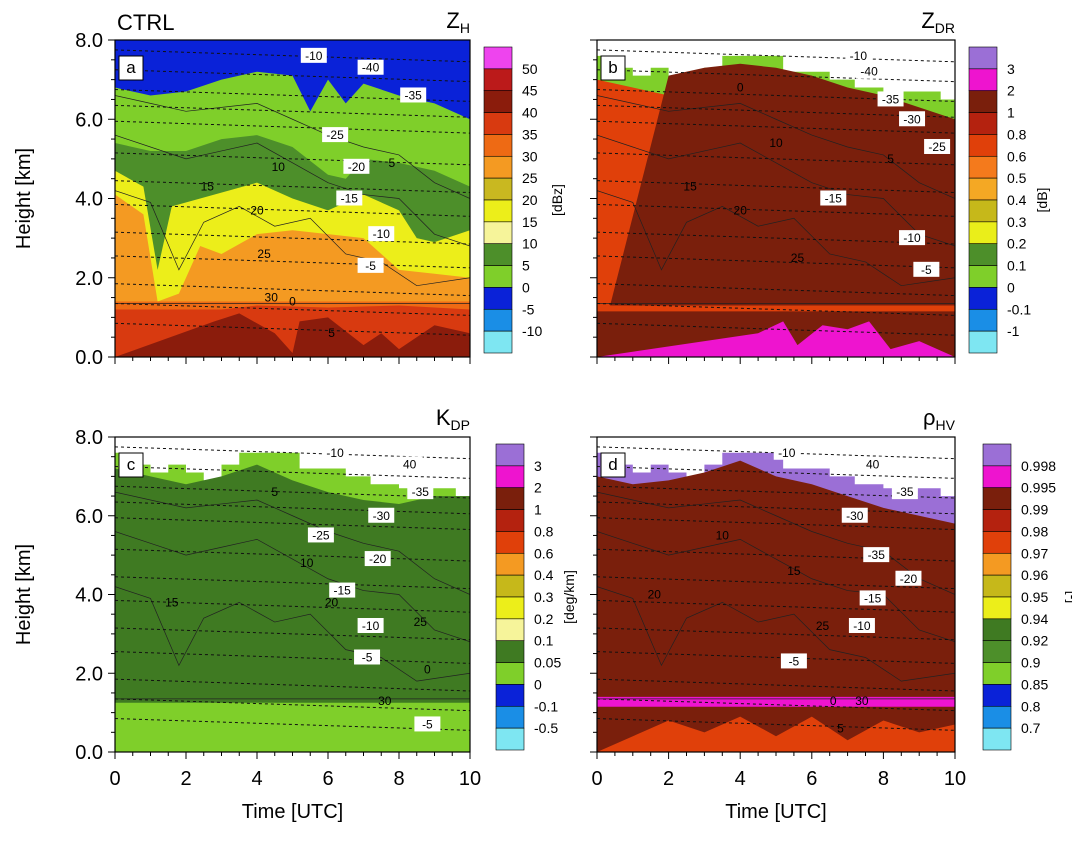 The width and height of the screenshot is (1072, 843). I want to click on colorbar-tick-label: 0.97, so click(1034, 553).